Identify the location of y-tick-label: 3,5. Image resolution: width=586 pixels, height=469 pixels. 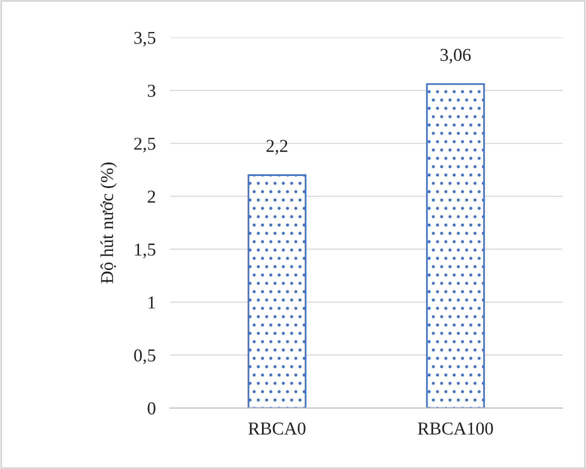
(145, 39).